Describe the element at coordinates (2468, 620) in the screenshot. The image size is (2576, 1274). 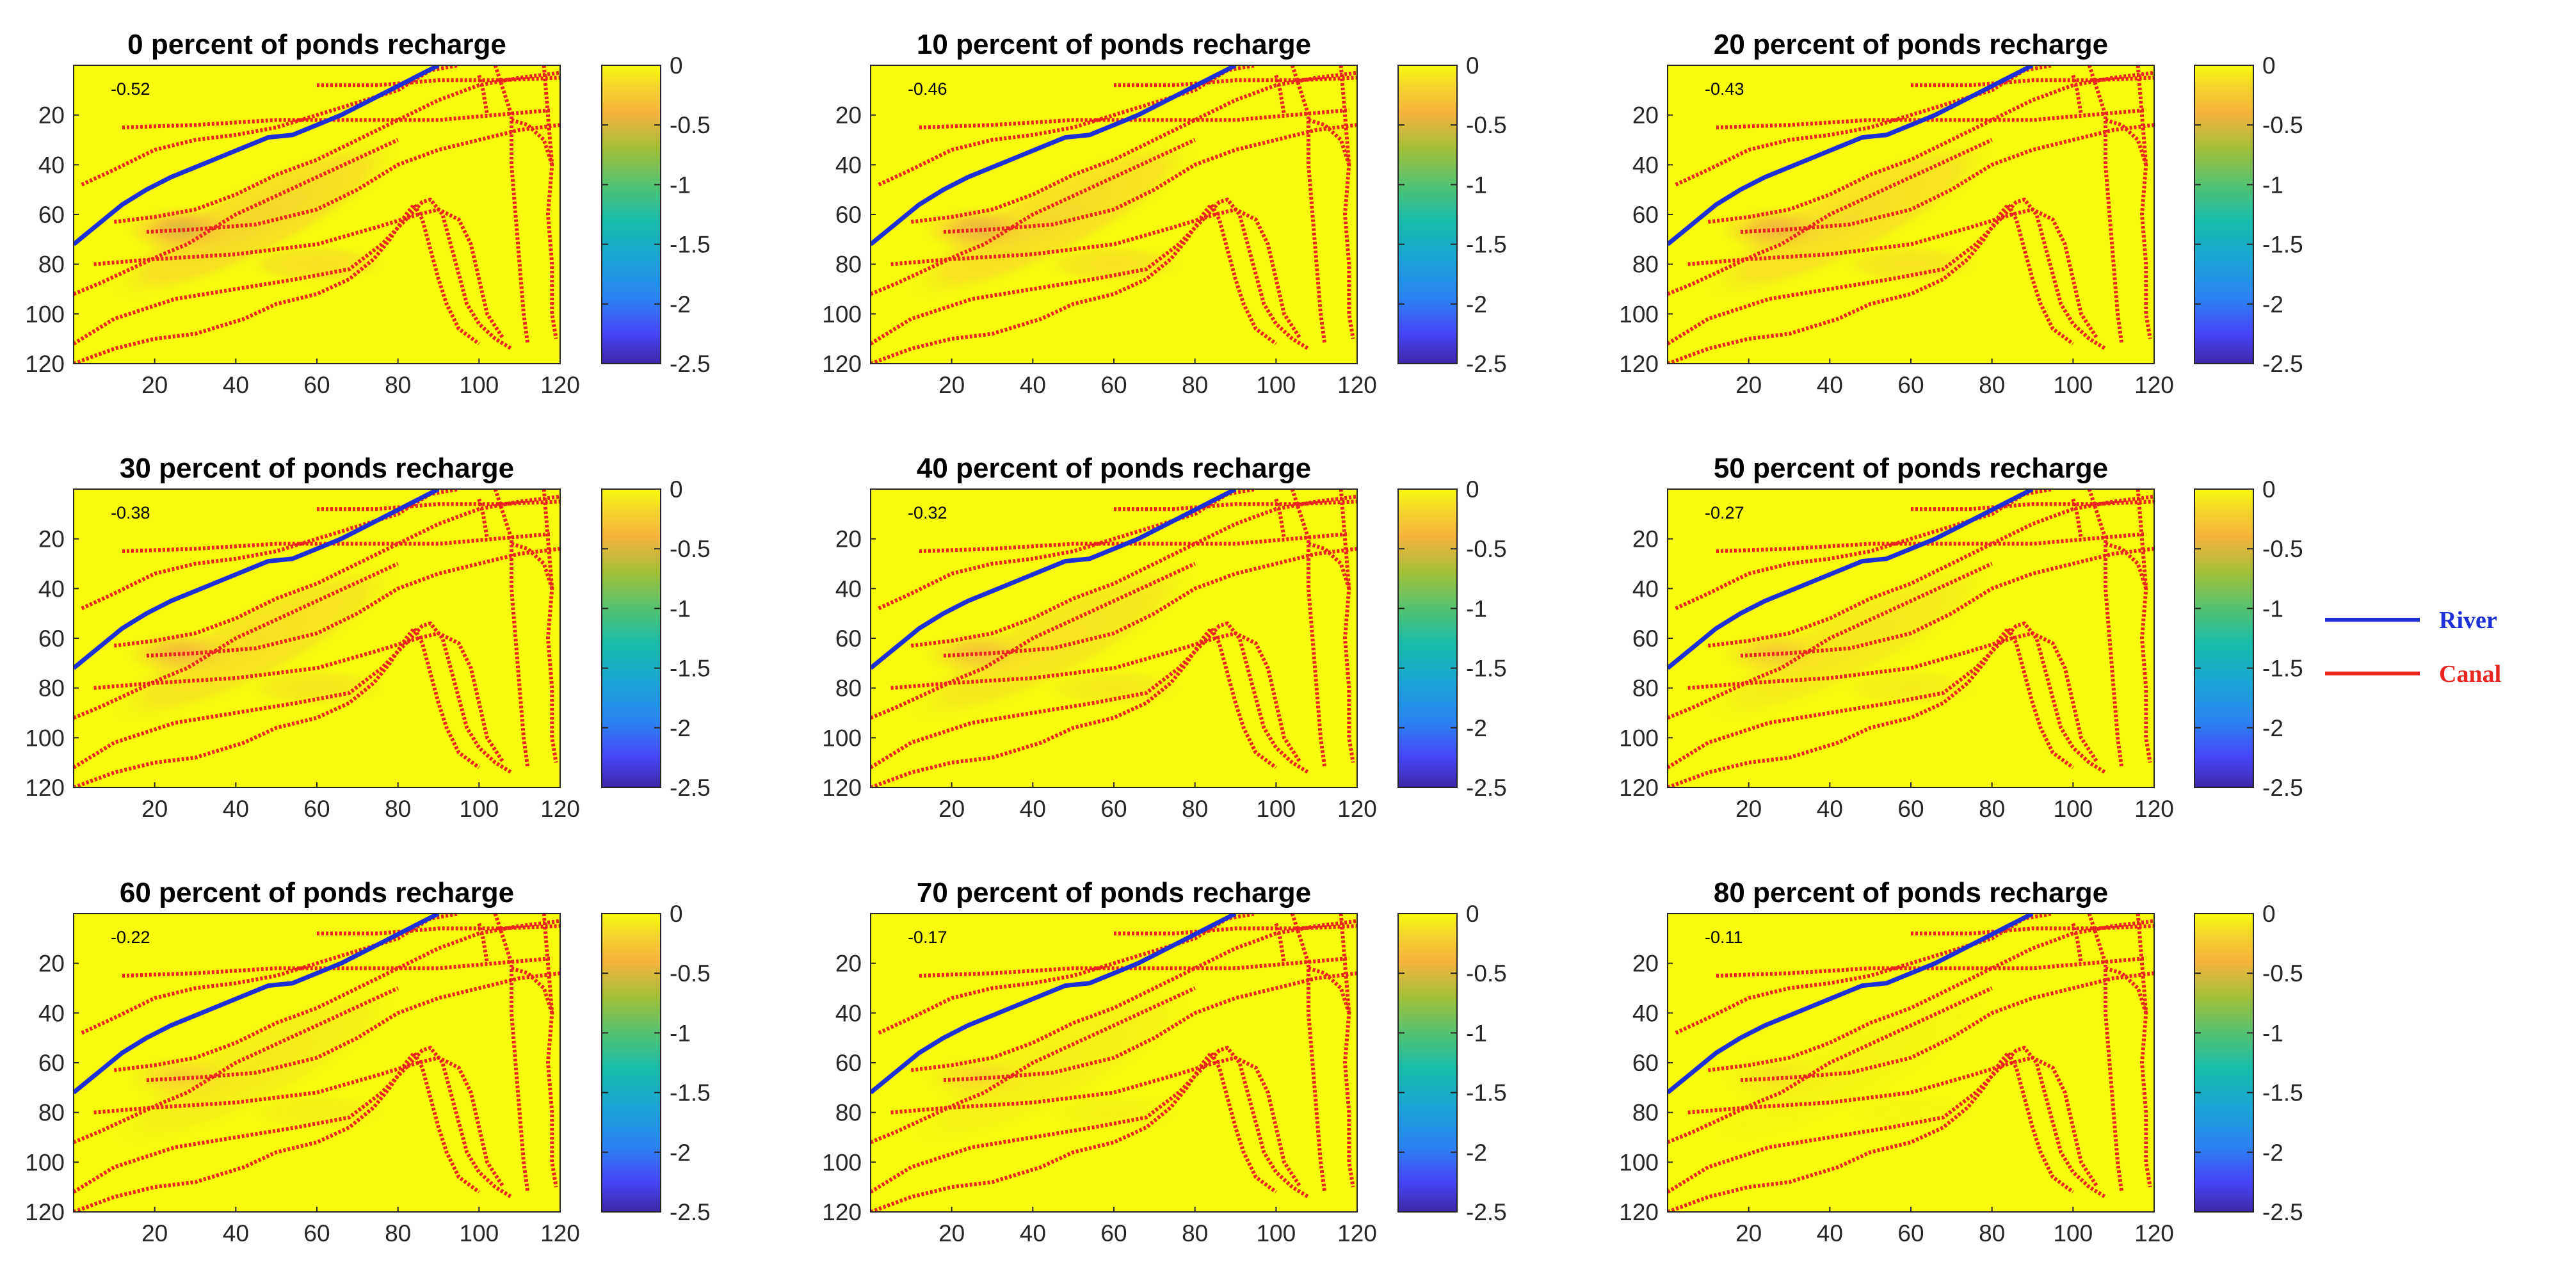
I see `legend-label-river: River` at that location.